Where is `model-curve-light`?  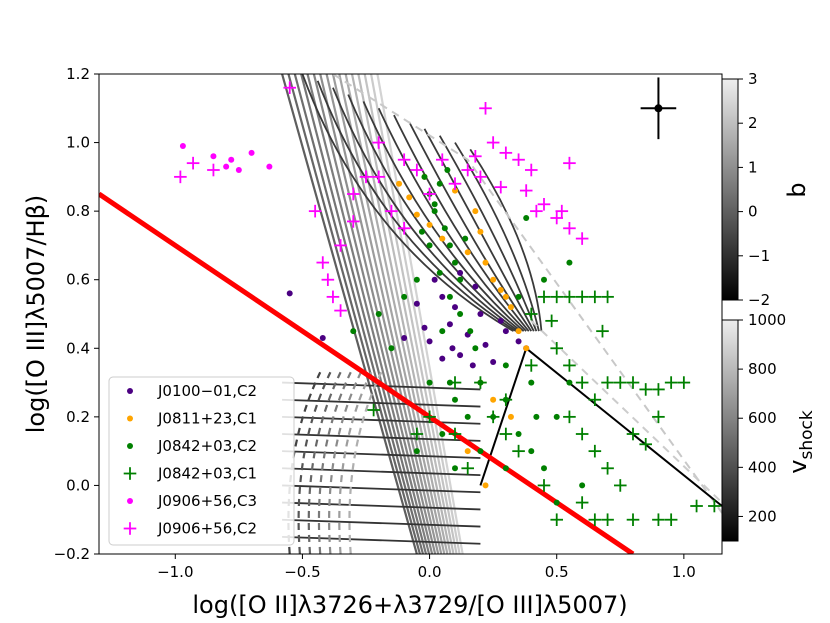 model-curve-light is located at coordinates (354, 314).